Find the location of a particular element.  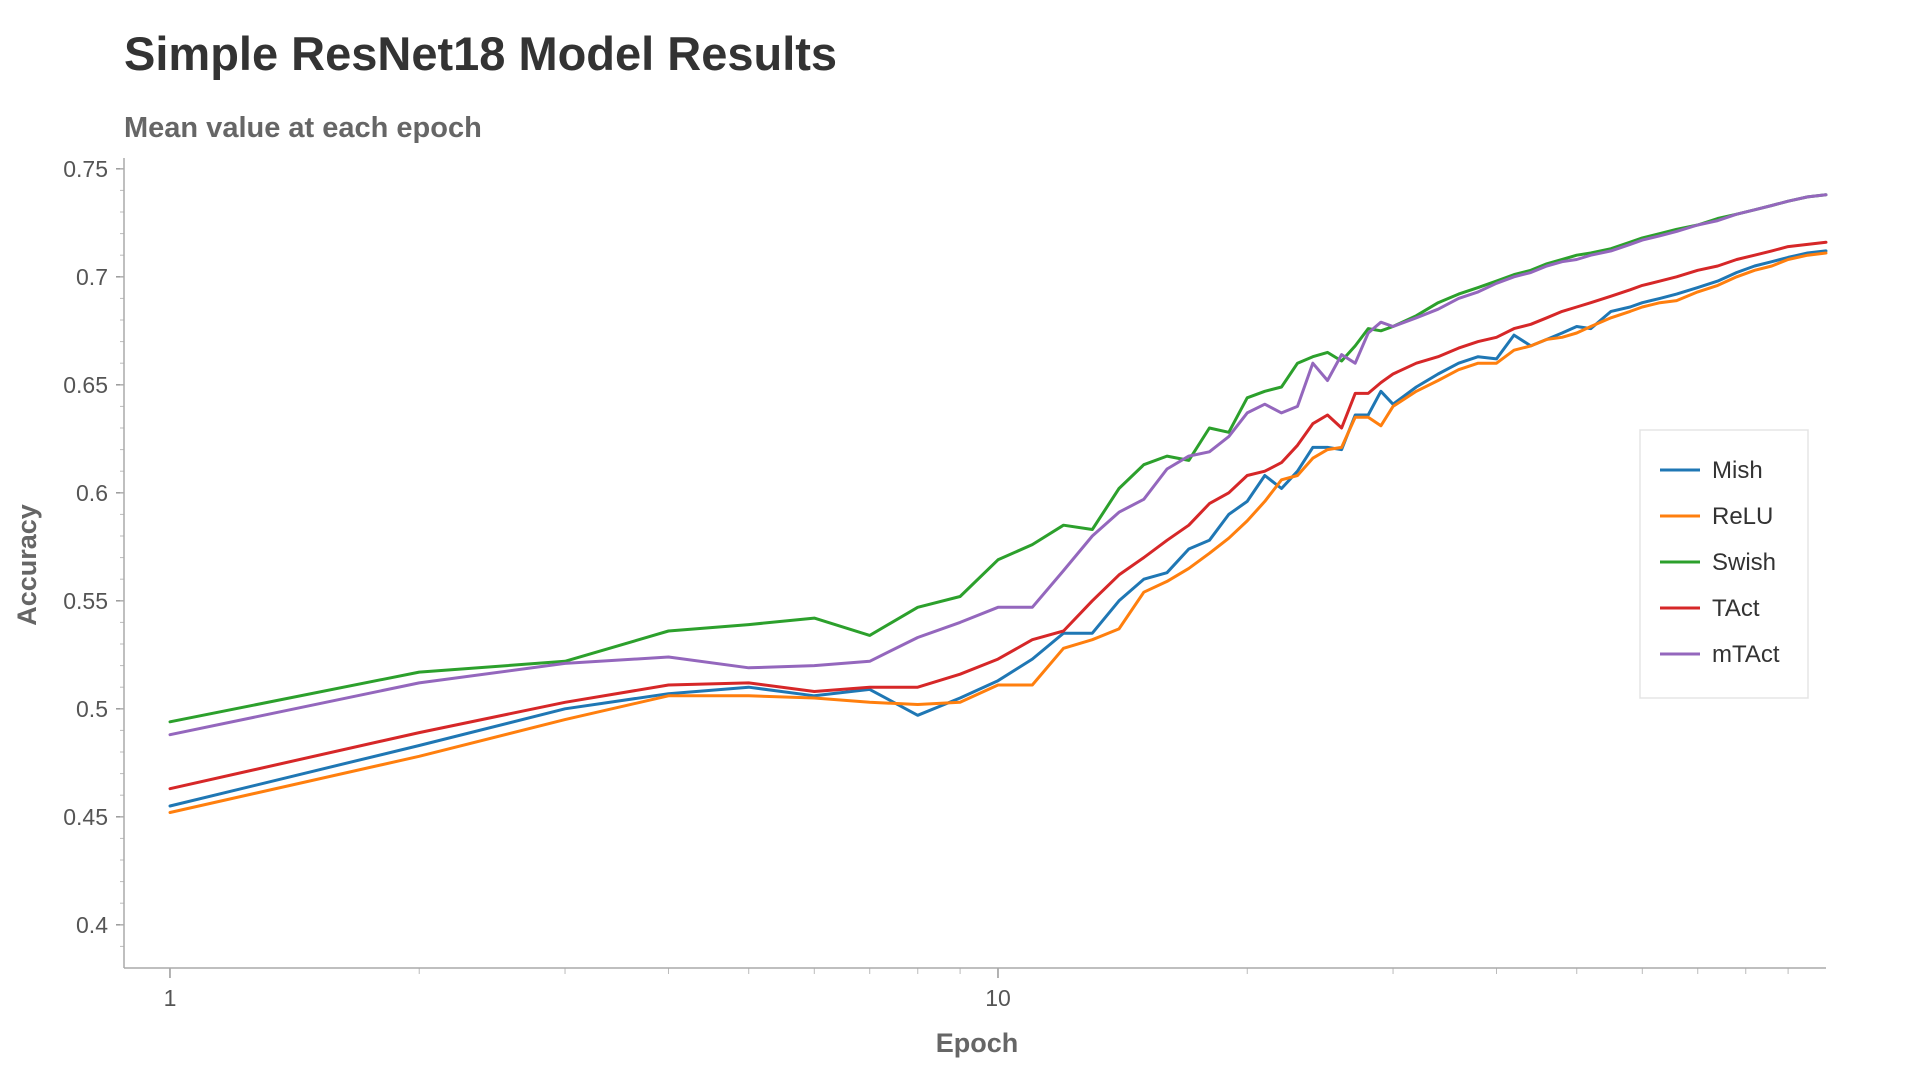

y-tick-label: 0.55 is located at coordinates (85, 601).